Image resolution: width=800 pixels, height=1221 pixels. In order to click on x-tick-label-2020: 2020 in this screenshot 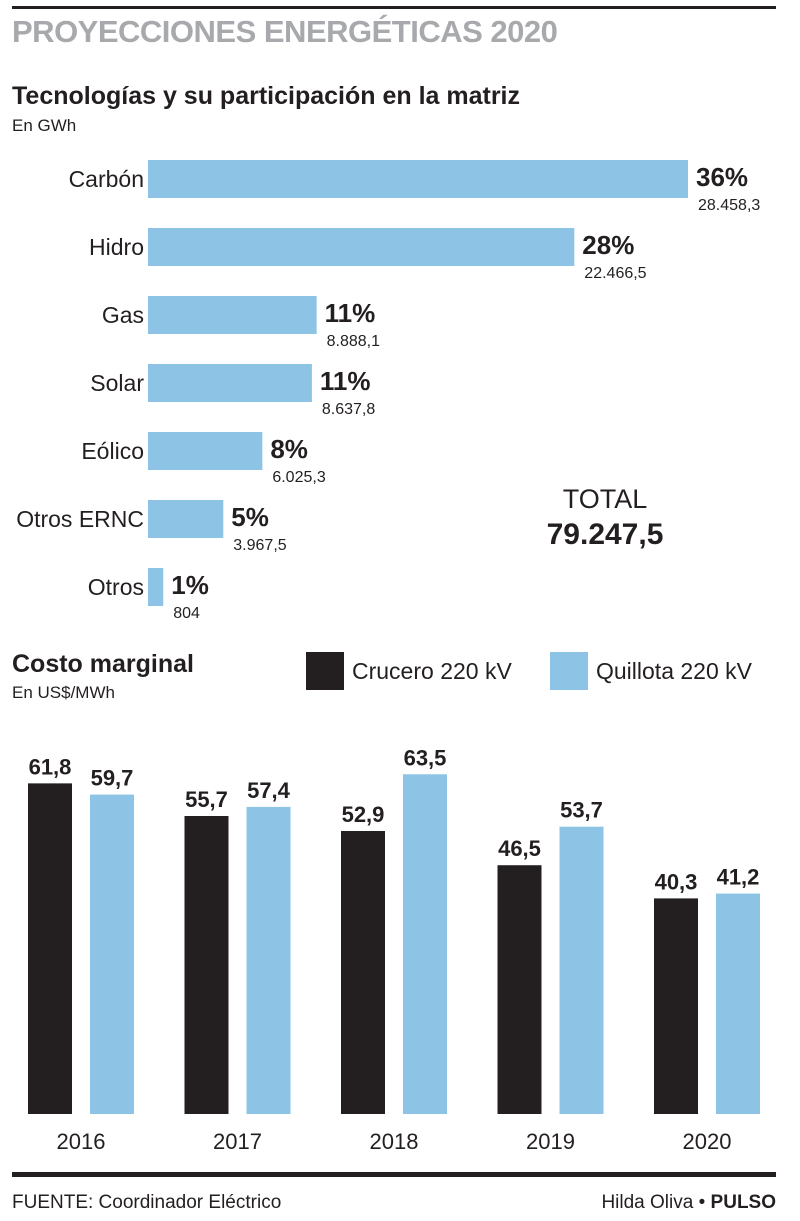, I will do `click(707, 1141)`.